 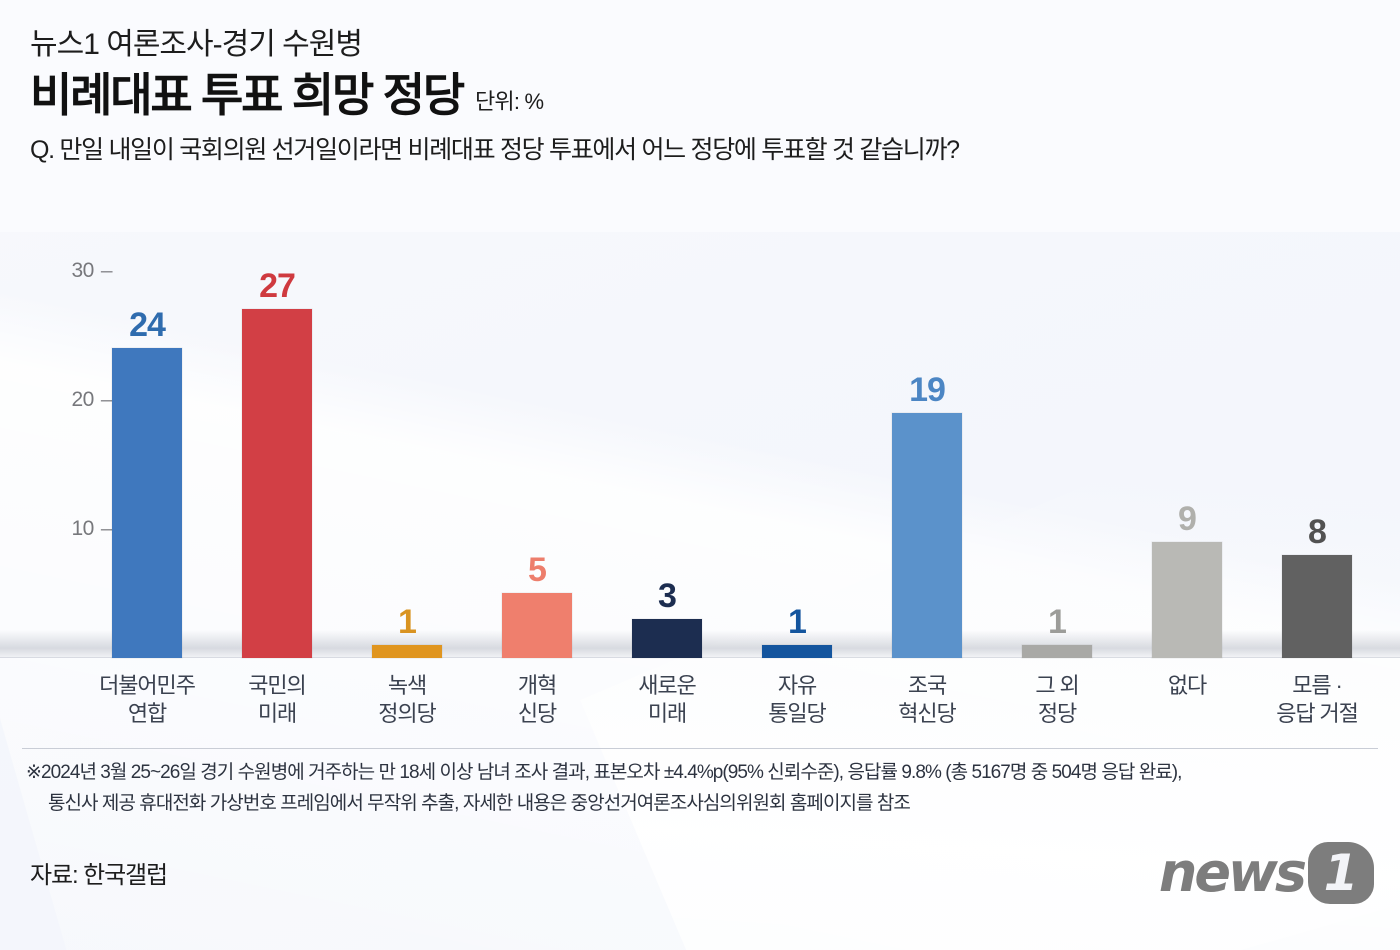 I want to click on kicker-text: 뉴스1 여론조사-경기 수원병, so click(x=196, y=44).